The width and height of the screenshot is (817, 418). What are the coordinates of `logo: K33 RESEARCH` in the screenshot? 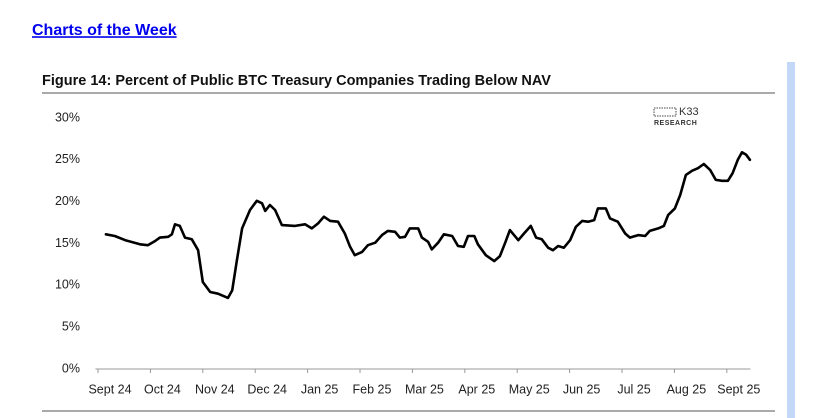 It's located at (676, 116).